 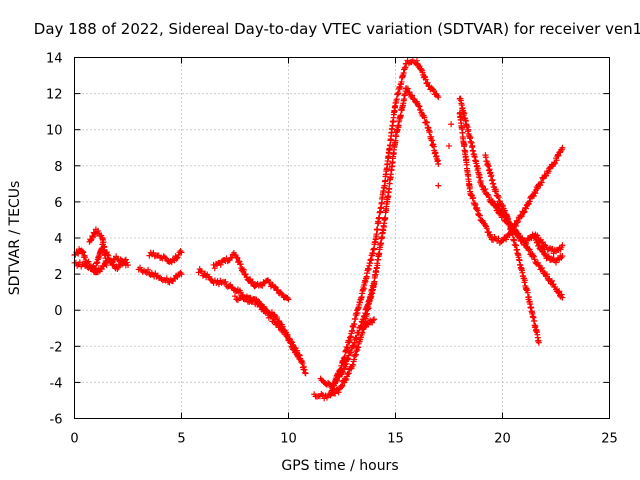 What do you see at coordinates (58, 167) in the screenshot?
I see `y-tick-label: 8` at bounding box center [58, 167].